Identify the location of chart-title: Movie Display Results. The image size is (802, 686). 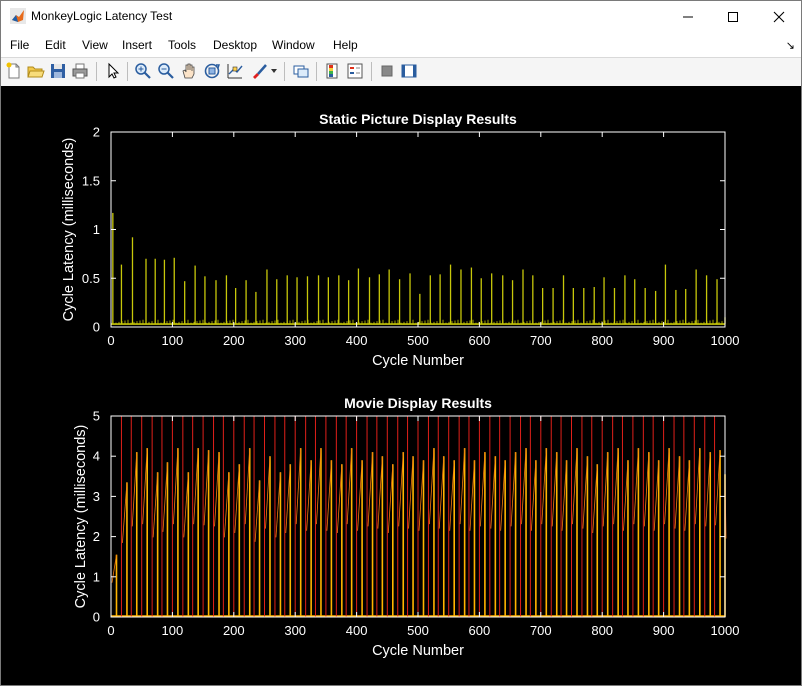
(418, 403).